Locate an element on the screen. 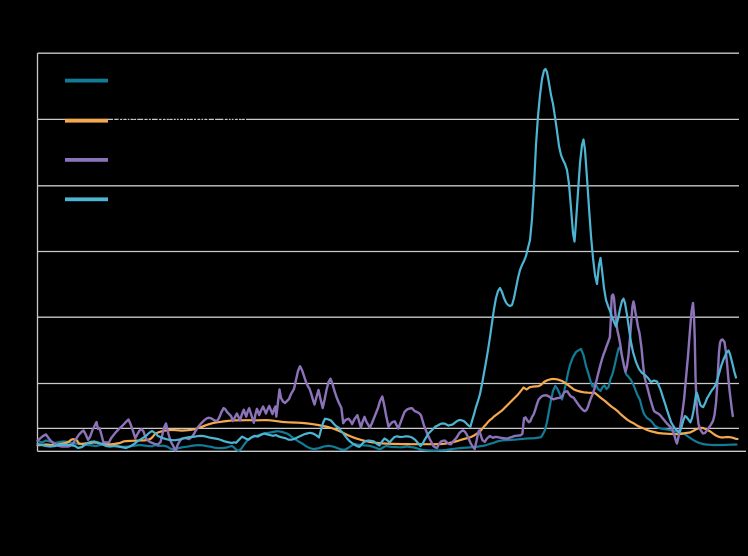 Image resolution: width=748 pixels, height=556 pixels. svg-text: Italy is located at coordinates (124, 199).